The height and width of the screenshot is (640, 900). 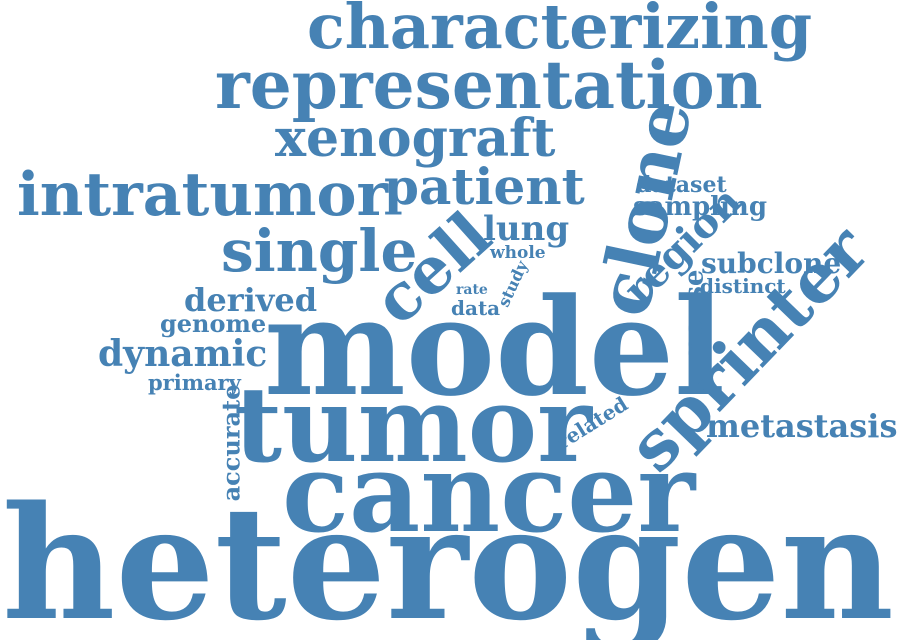 What do you see at coordinates (251, 300) in the screenshot?
I see `word-derived: derived` at bounding box center [251, 300].